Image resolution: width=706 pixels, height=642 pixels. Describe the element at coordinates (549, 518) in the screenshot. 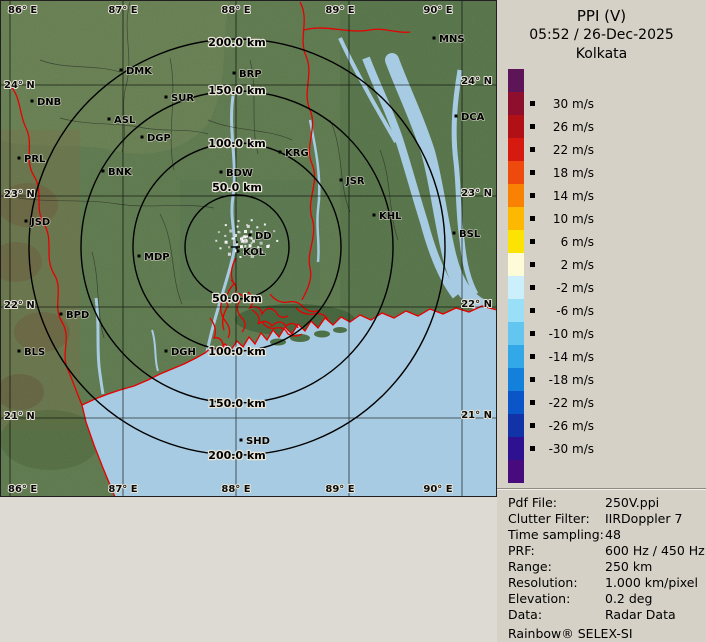

I see `info-label: Clutter Filter:` at that location.